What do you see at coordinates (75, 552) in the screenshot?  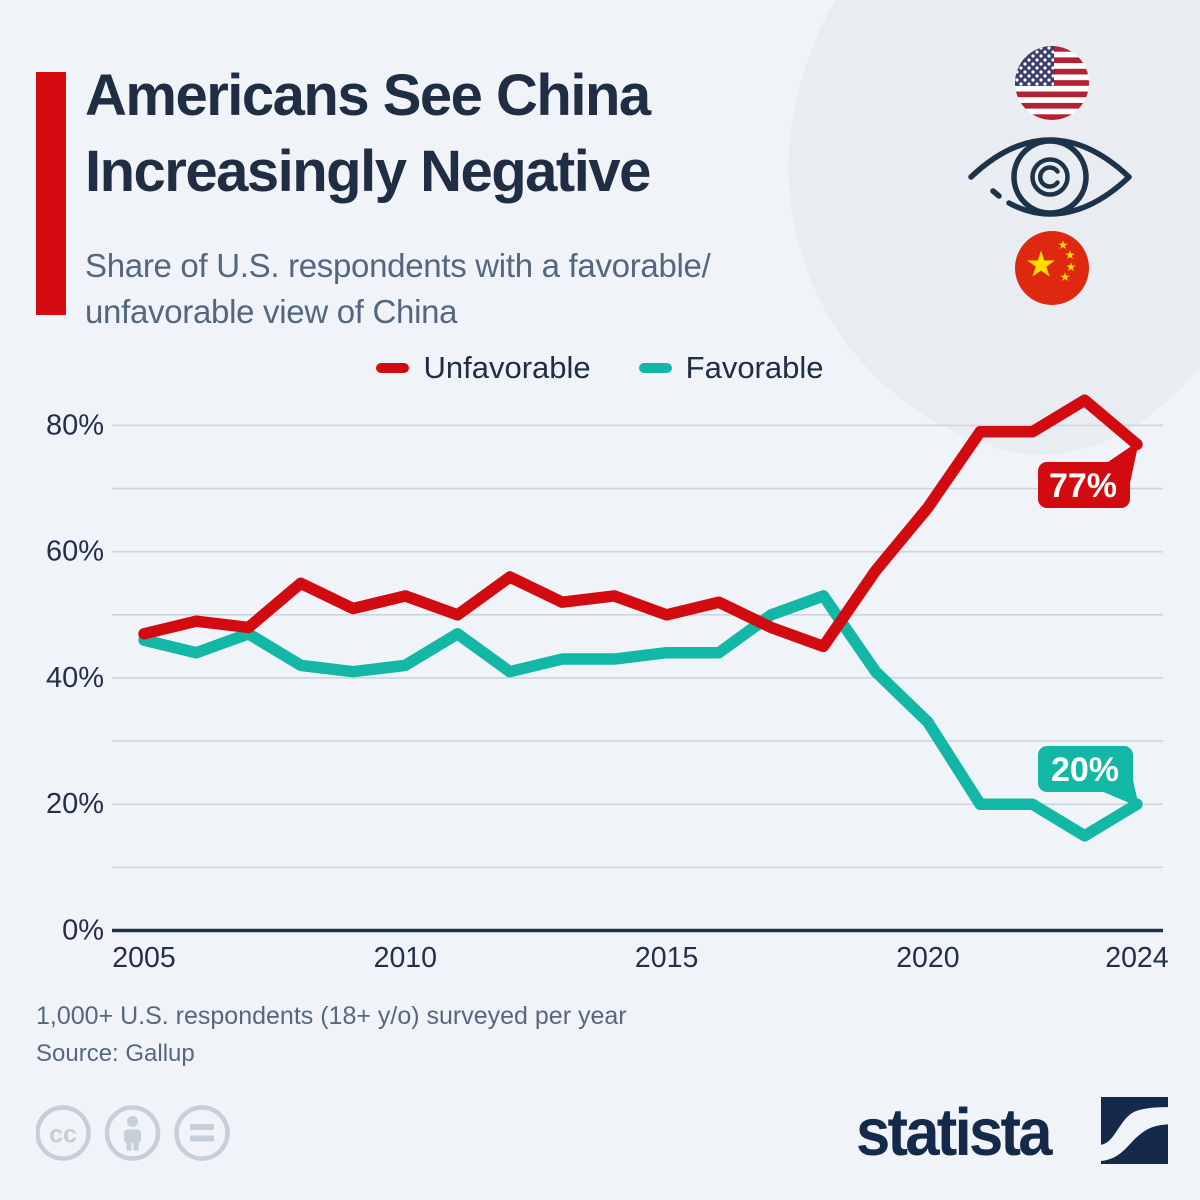 I see `y-tick-label-60: 60%` at bounding box center [75, 552].